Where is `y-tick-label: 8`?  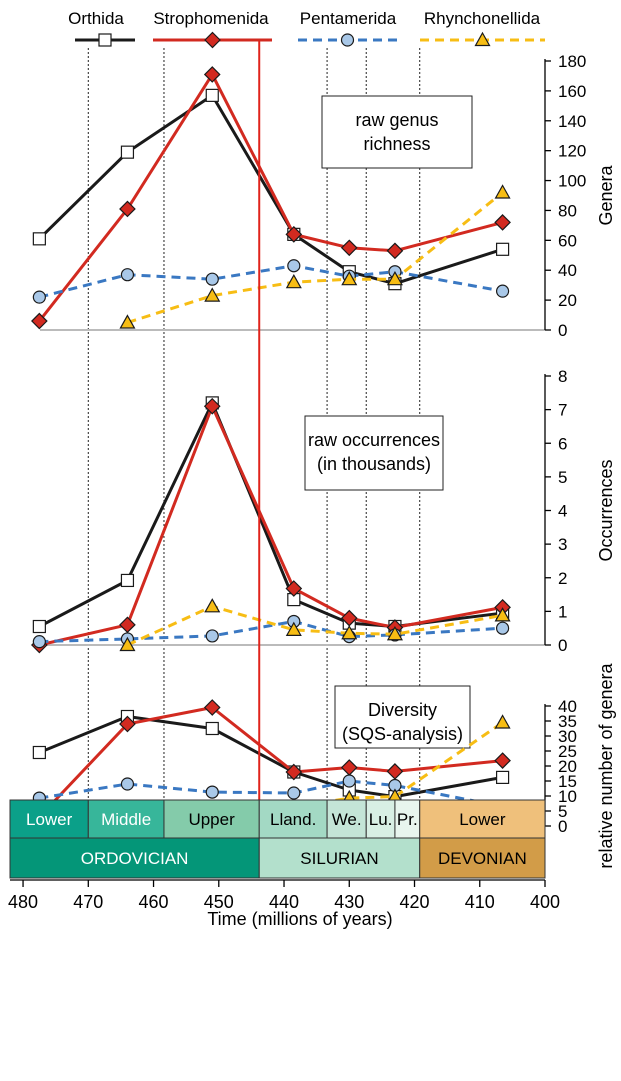 y-tick-label: 8 is located at coordinates (562, 376).